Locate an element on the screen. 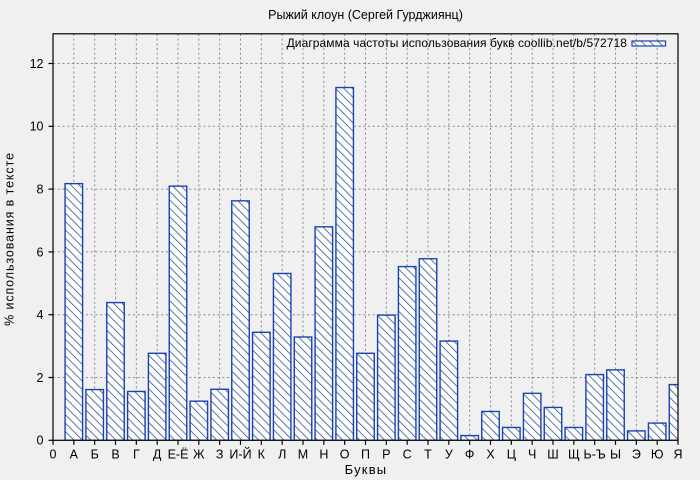 This screenshot has height=480, width=700. svg-text: О is located at coordinates (345, 455).